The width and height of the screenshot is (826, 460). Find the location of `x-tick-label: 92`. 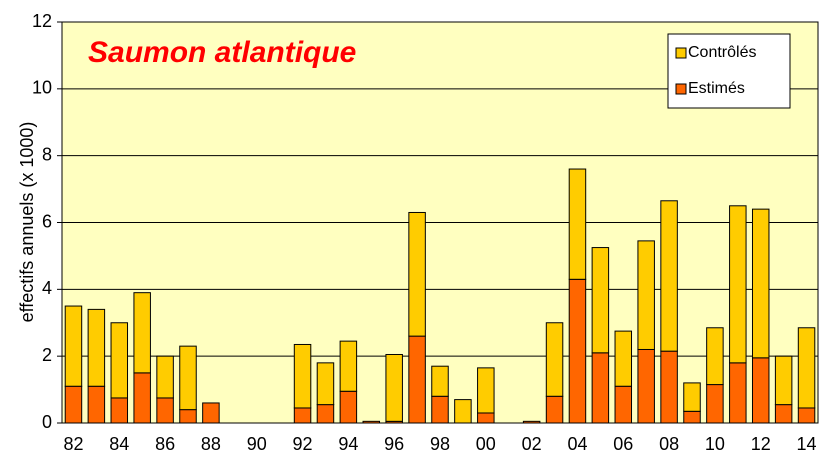

x-tick-label: 92 is located at coordinates (303, 444).